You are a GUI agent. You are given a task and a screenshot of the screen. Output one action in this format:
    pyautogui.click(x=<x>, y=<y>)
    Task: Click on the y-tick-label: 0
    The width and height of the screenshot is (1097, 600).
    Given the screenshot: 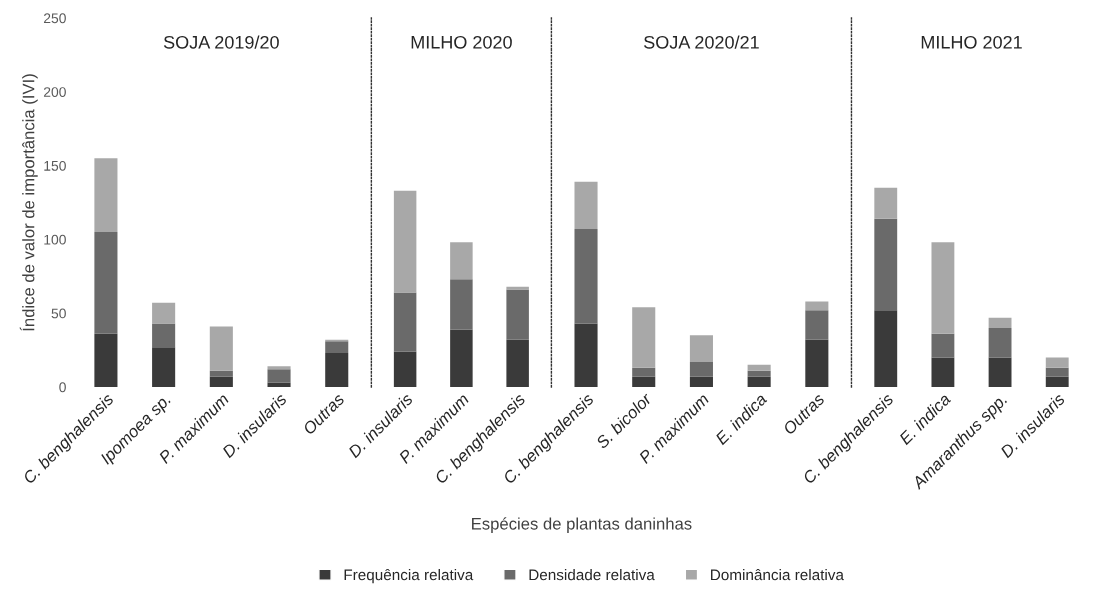 What is the action you would take?
    pyautogui.click(x=62, y=387)
    